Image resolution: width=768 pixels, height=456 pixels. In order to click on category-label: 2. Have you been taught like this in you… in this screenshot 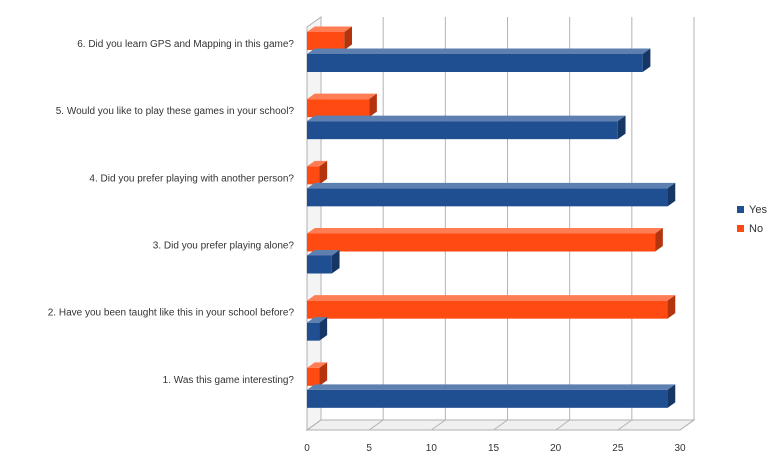, I will do `click(171, 313)`.